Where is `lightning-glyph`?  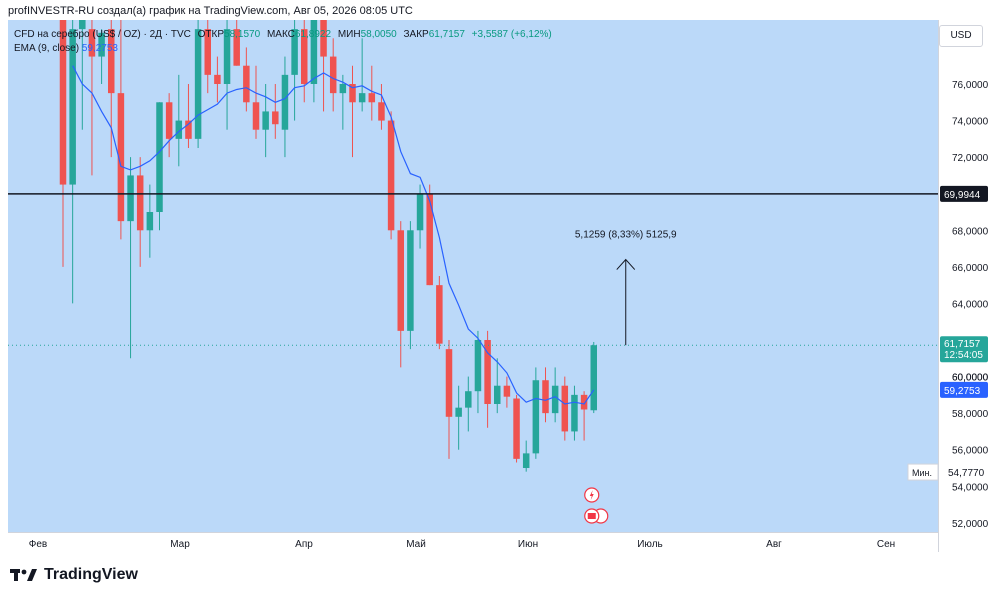
lightning-glyph is located at coordinates (591, 495).